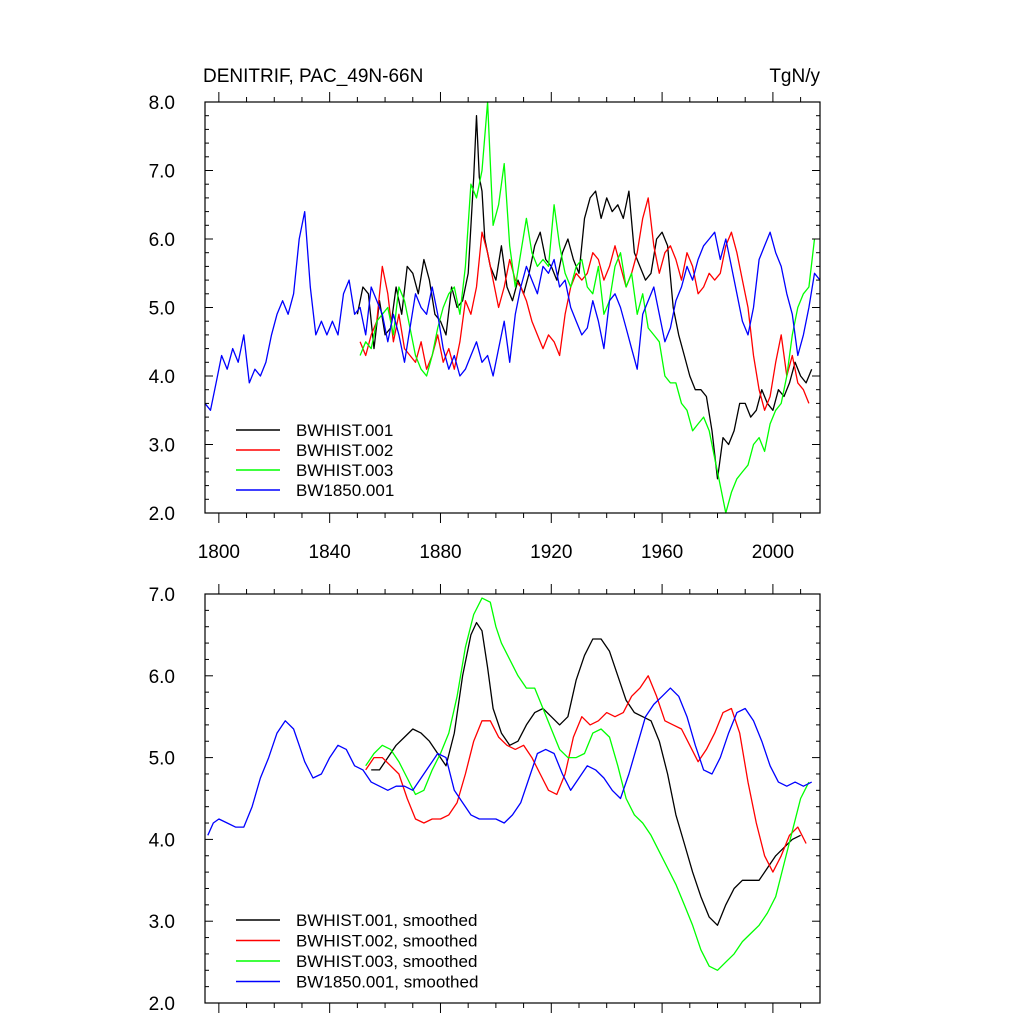 This screenshot has height=1024, width=1024. Describe the element at coordinates (386, 920) in the screenshot. I see `legend-label: BWHIST.001, smoothed` at that location.